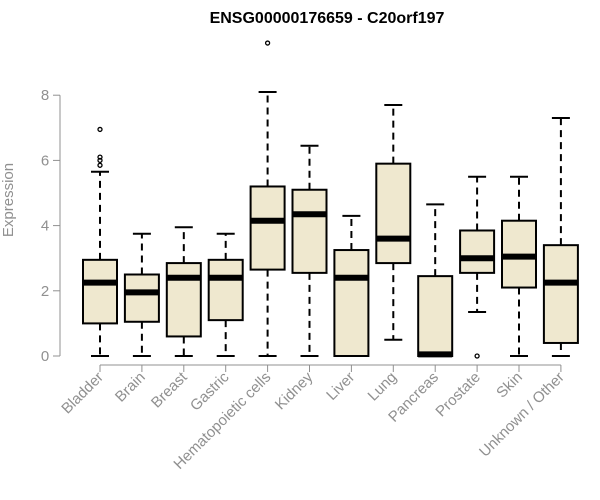 The width and height of the screenshot is (600, 500). What do you see at coordinates (327, 18) in the screenshot?
I see `chart-title: ENSG00000176659 - C20orf197` at bounding box center [327, 18].